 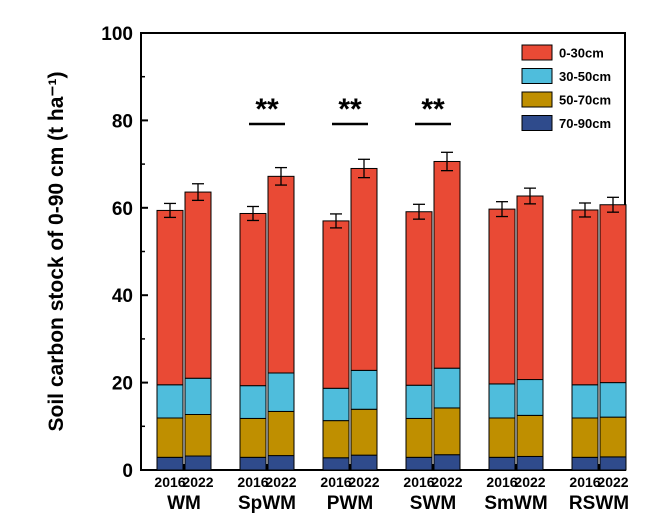 I want to click on legend-label: 50-70cm, so click(x=585, y=100).